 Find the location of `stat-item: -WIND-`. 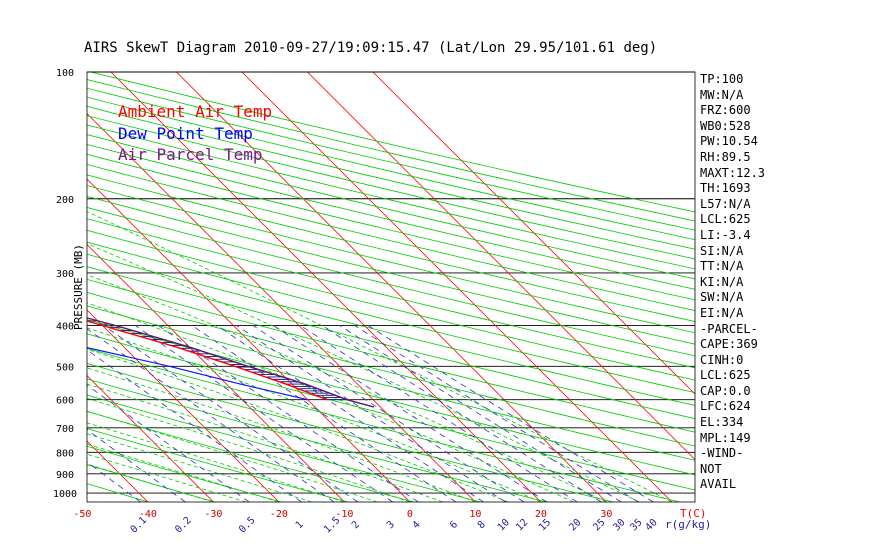

stat-item: -WIND- is located at coordinates (722, 453).